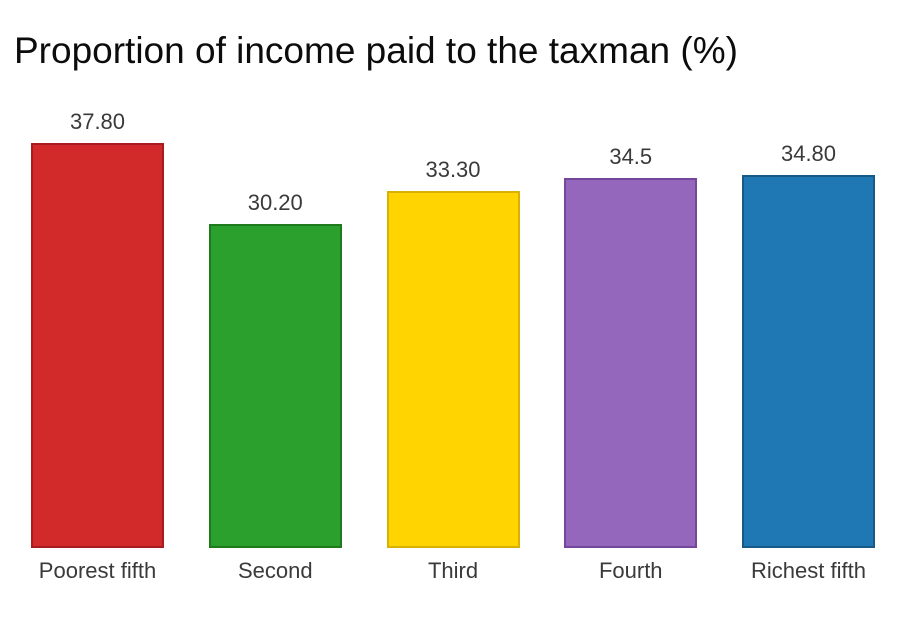  What do you see at coordinates (631, 156) in the screenshot?
I see `bar-value-label: 34.5` at bounding box center [631, 156].